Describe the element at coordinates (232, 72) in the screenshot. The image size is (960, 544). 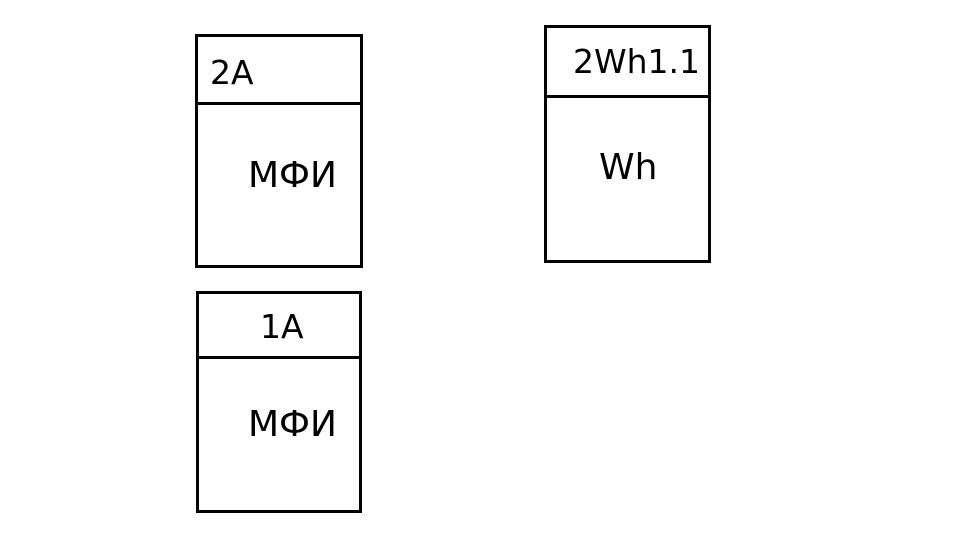
I see `device-tag: 2A` at that location.